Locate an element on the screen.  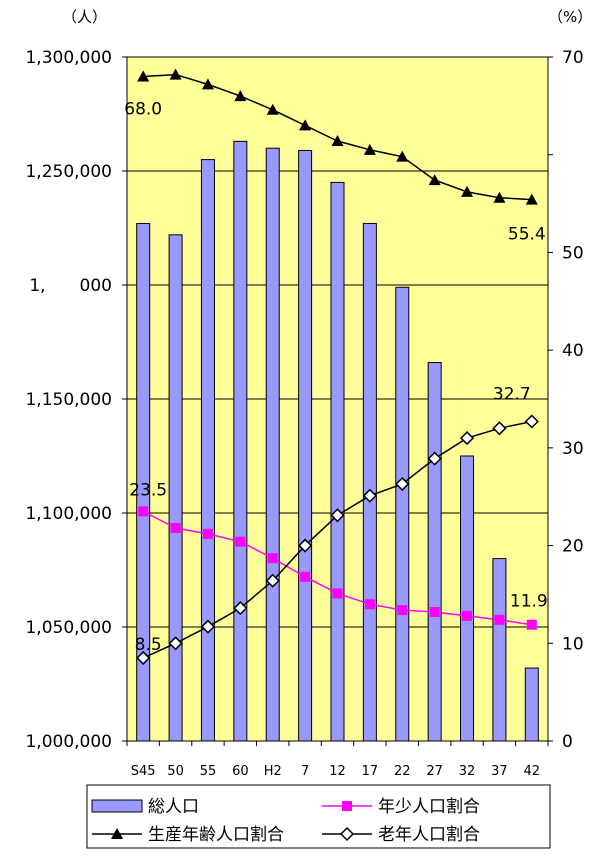
left-axis-unit: （人） is located at coordinates (84, 17).